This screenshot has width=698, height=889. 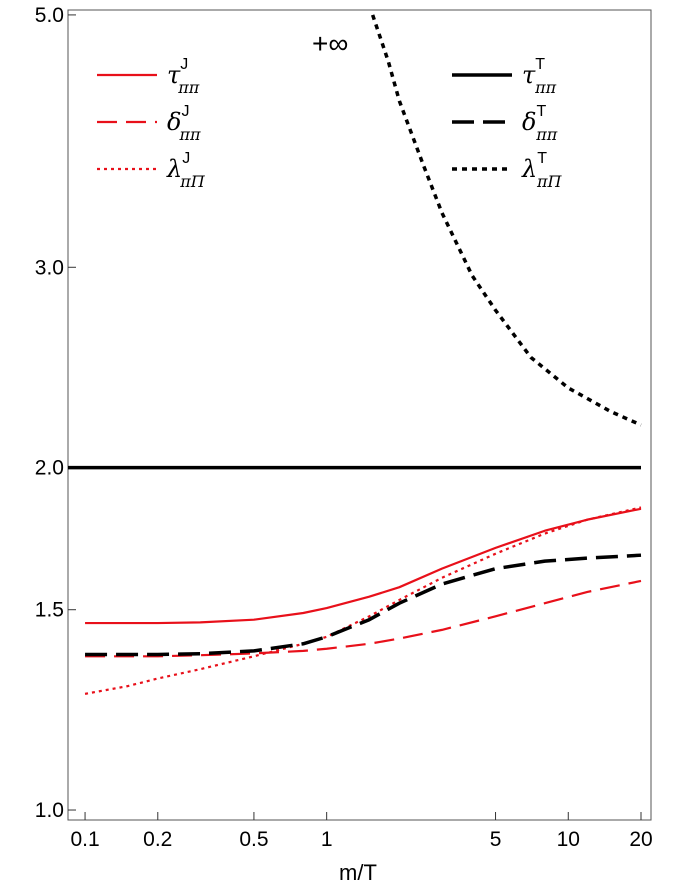 I want to click on x-tick-label: 0.5, so click(x=253, y=839).